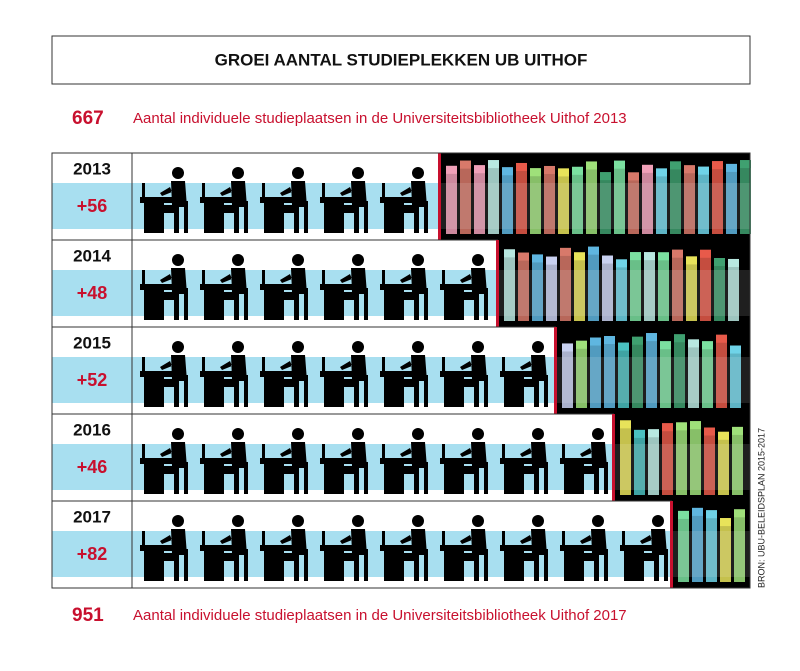  Describe the element at coordinates (624, 293) in the screenshot. I see `book-band` at that location.